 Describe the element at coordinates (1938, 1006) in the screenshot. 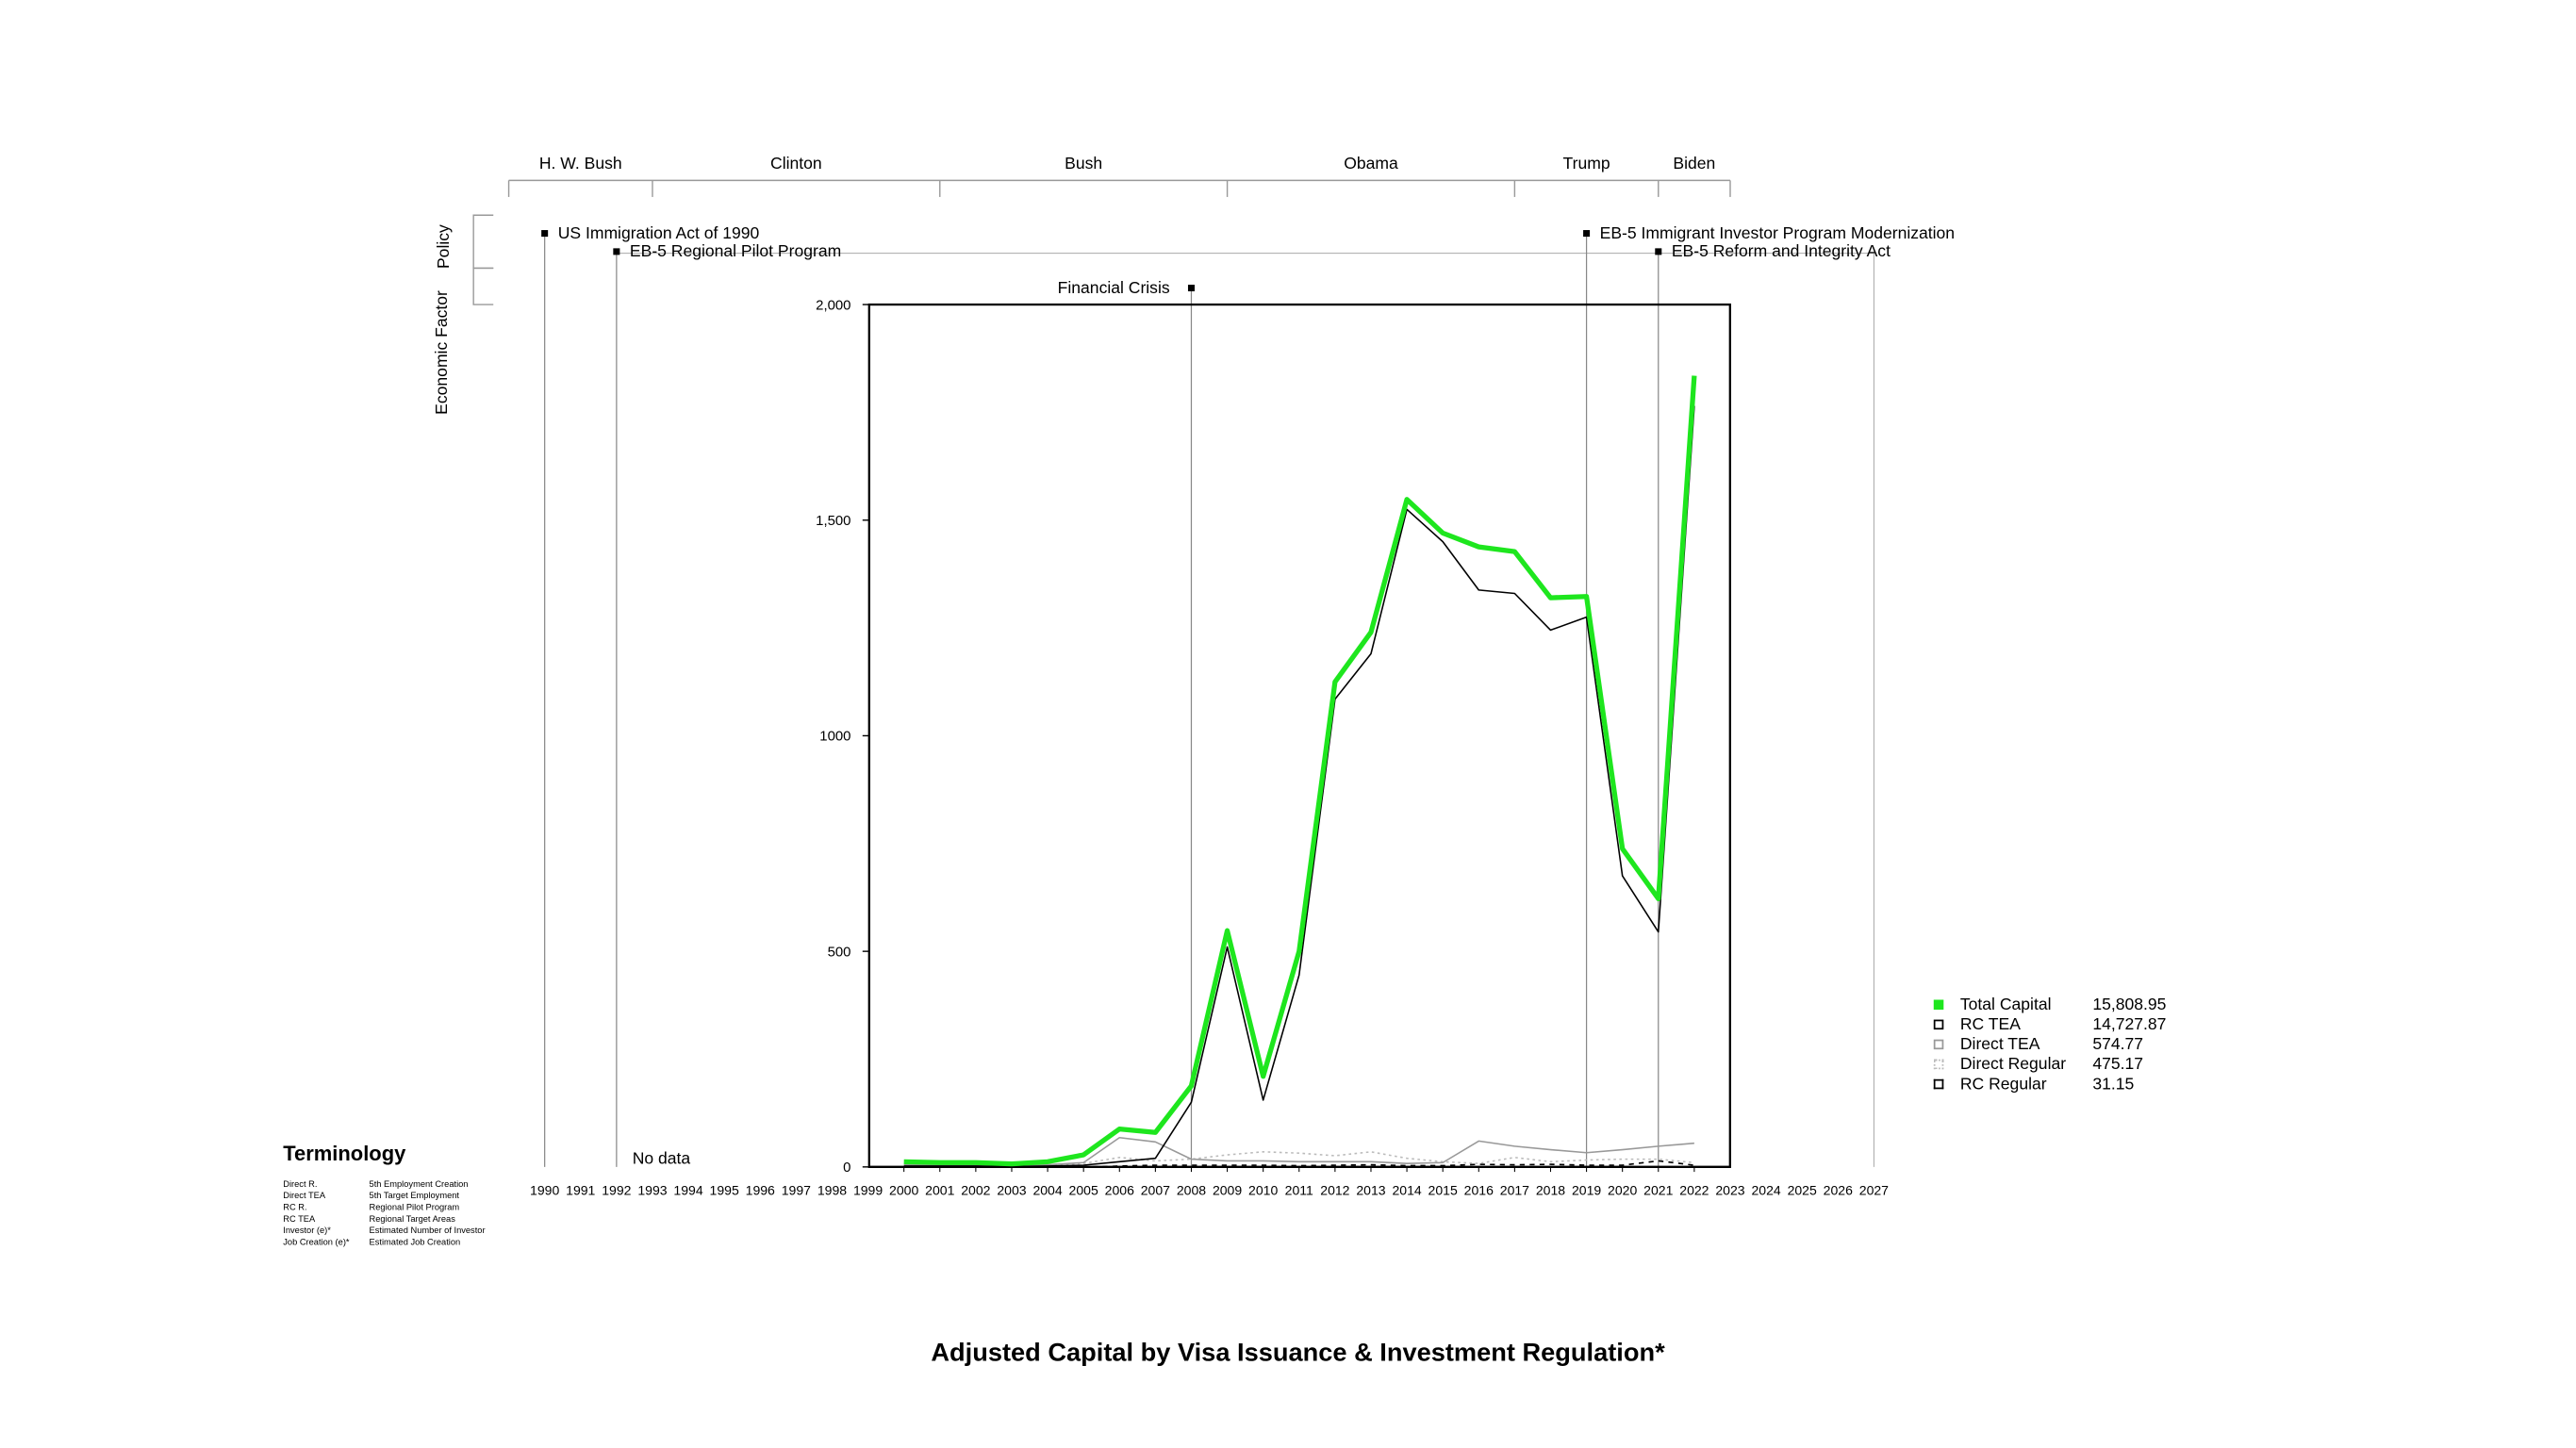

I see `legend-swatch-total-capital` at that location.